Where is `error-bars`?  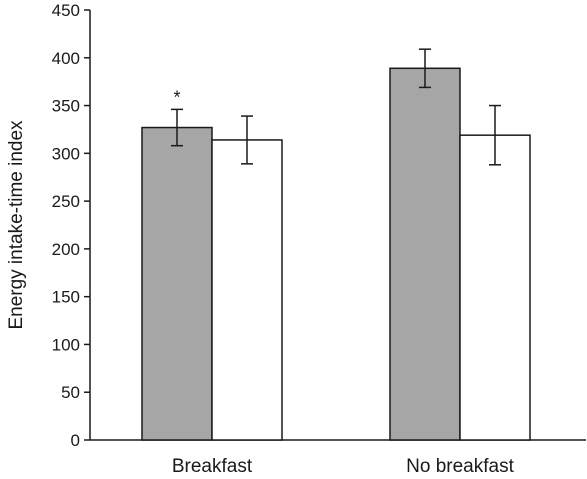
error-bars is located at coordinates (336, 107).